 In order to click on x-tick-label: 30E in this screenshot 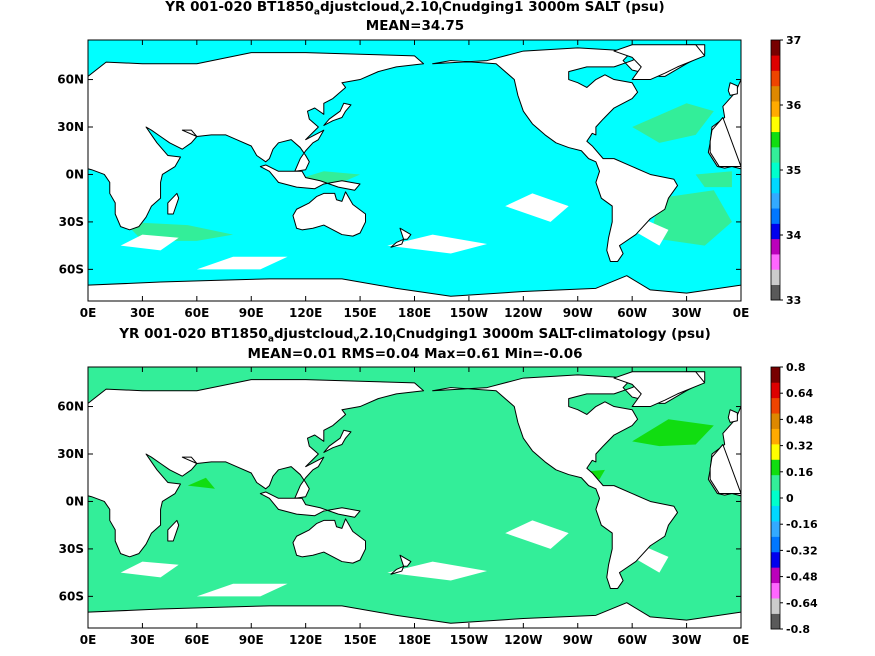, I will do `click(142, 640)`.